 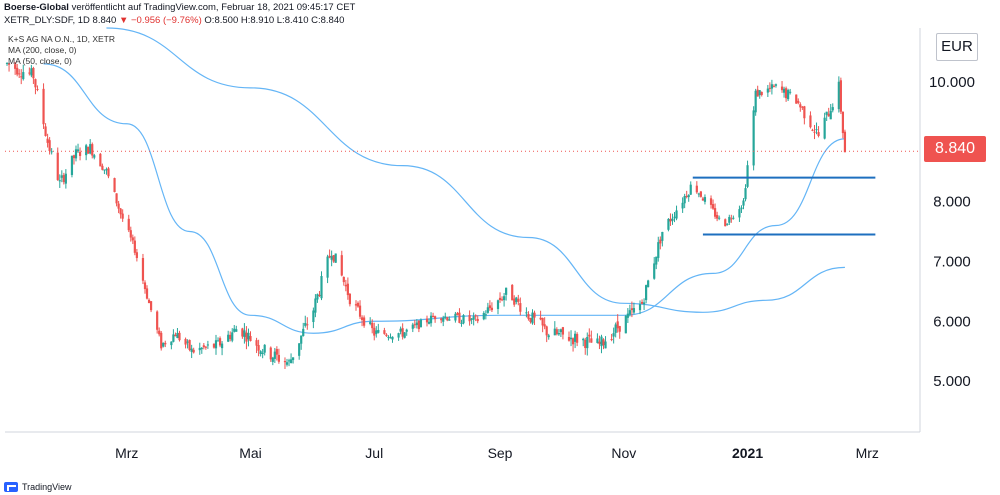 What do you see at coordinates (38, 487) in the screenshot?
I see `footer: TradingView` at bounding box center [38, 487].